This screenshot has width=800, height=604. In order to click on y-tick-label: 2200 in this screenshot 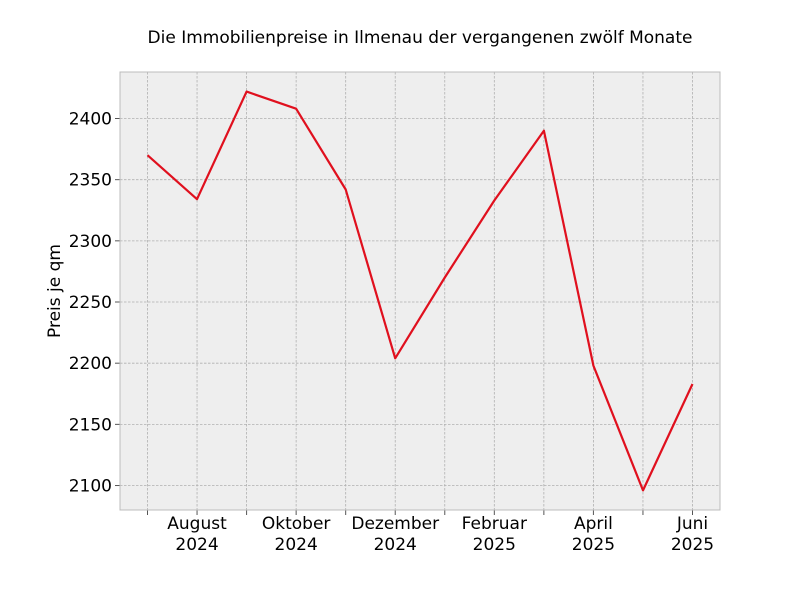, I will do `click(90, 364)`.